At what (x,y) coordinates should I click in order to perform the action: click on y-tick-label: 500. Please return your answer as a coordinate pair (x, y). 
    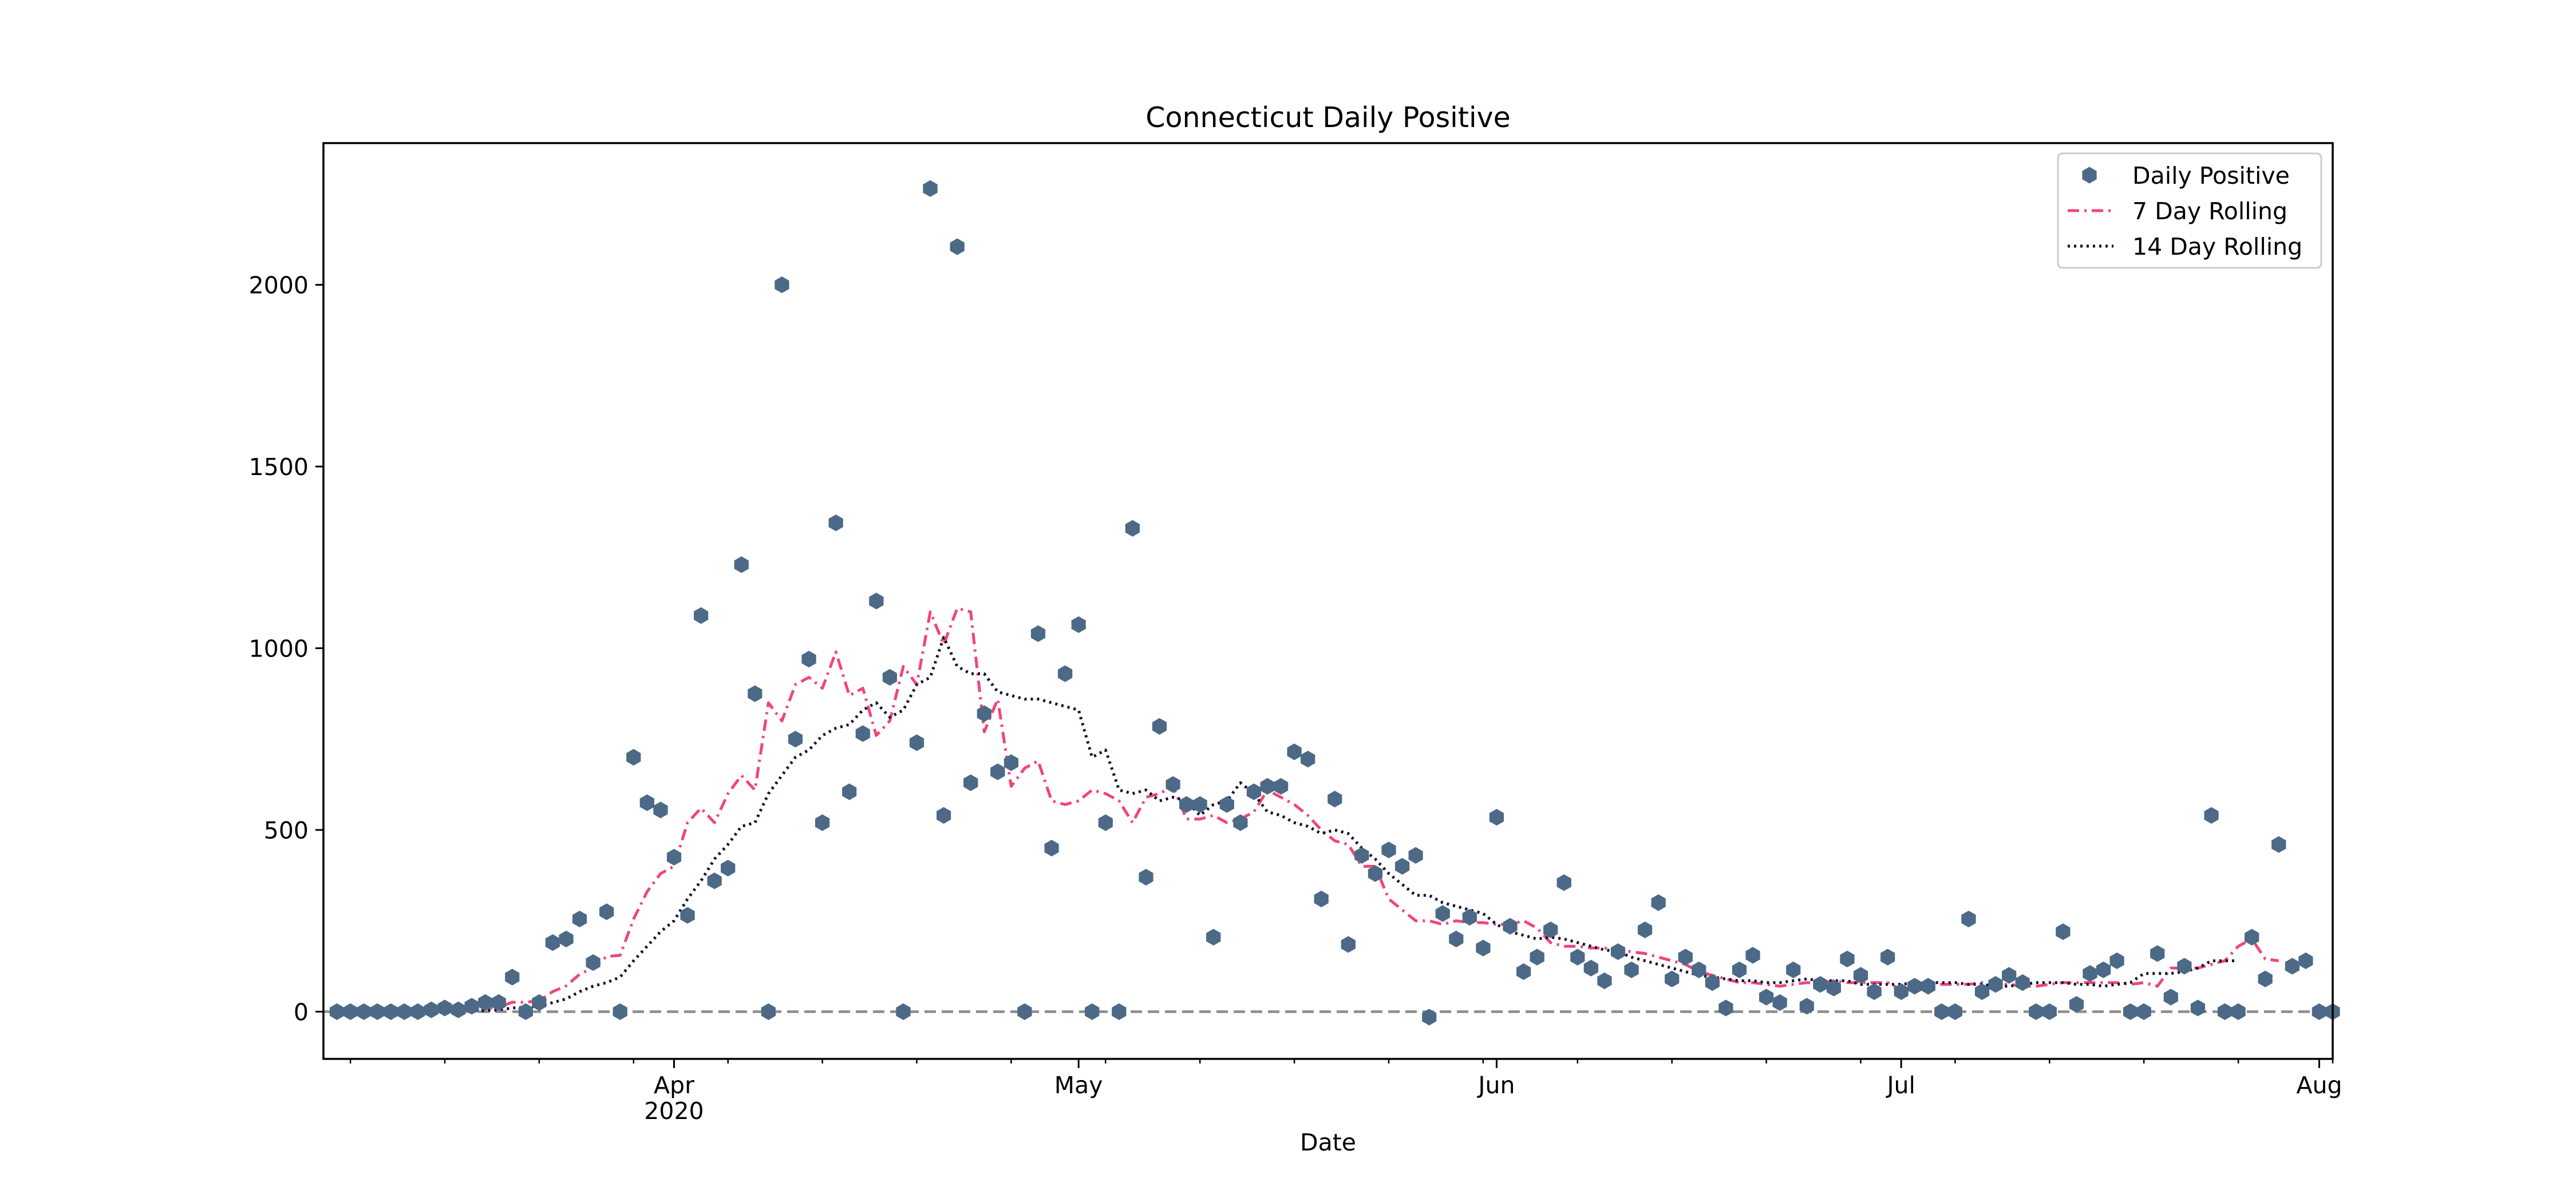
    Looking at the image, I should click on (286, 831).